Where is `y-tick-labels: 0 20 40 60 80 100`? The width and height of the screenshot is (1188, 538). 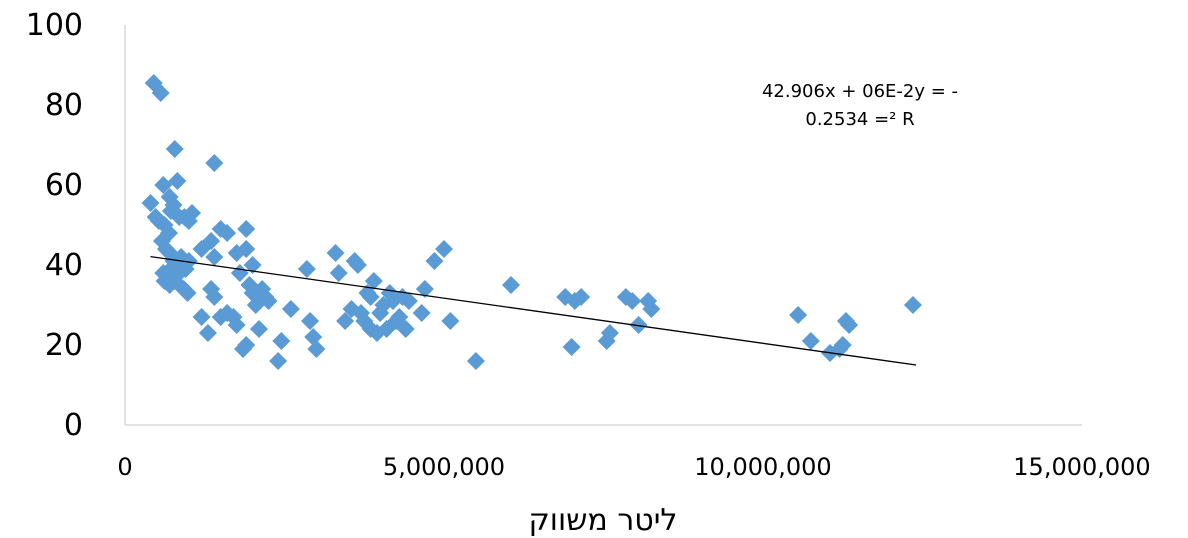
y-tick-labels: 0 20 40 60 80 100 is located at coordinates (54, 225).